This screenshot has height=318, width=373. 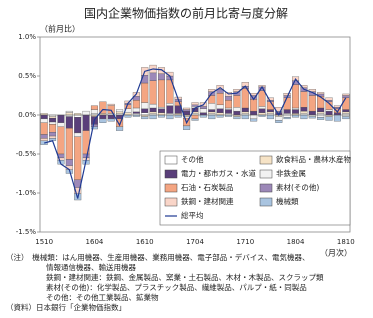 I want to click on chart-title: 国内企業物価指数の前月比寄与度分解, so click(x=186, y=13).